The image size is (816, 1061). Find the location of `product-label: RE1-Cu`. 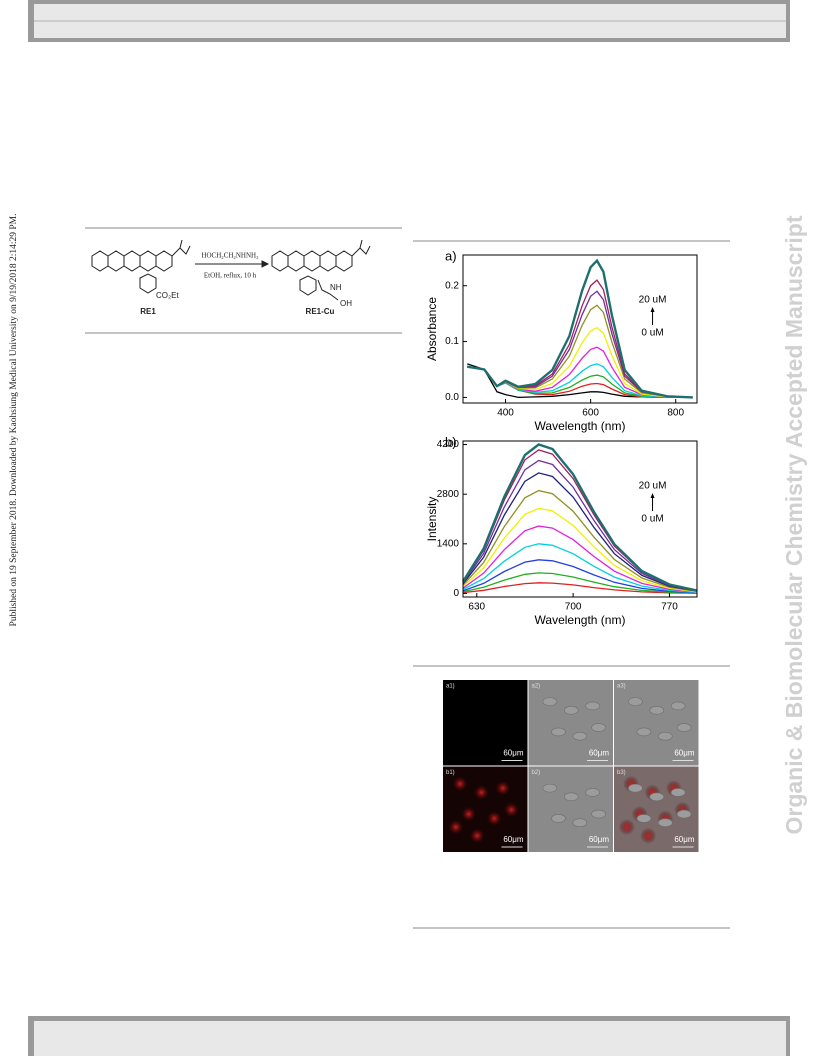

product-label: RE1-Cu is located at coordinates (320, 311).